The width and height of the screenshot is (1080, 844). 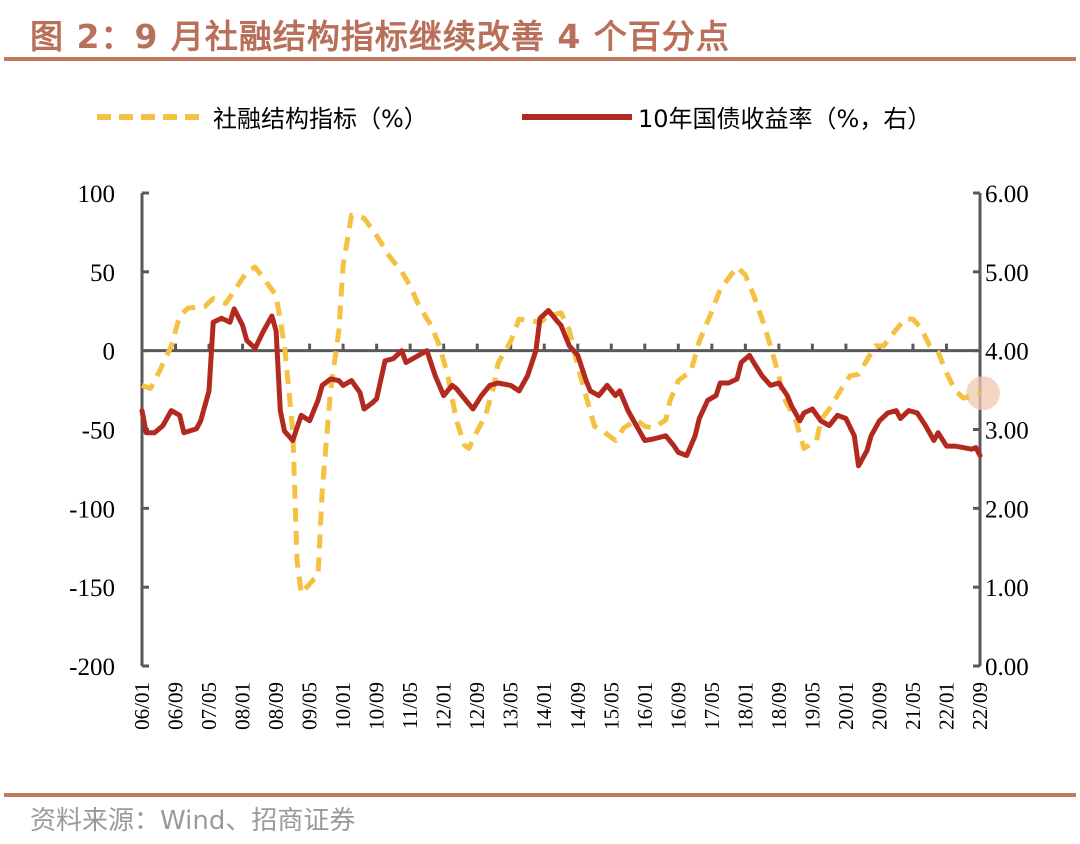 What do you see at coordinates (611, 706) in the screenshot?
I see `x-tick-label: 15/05` at bounding box center [611, 706].